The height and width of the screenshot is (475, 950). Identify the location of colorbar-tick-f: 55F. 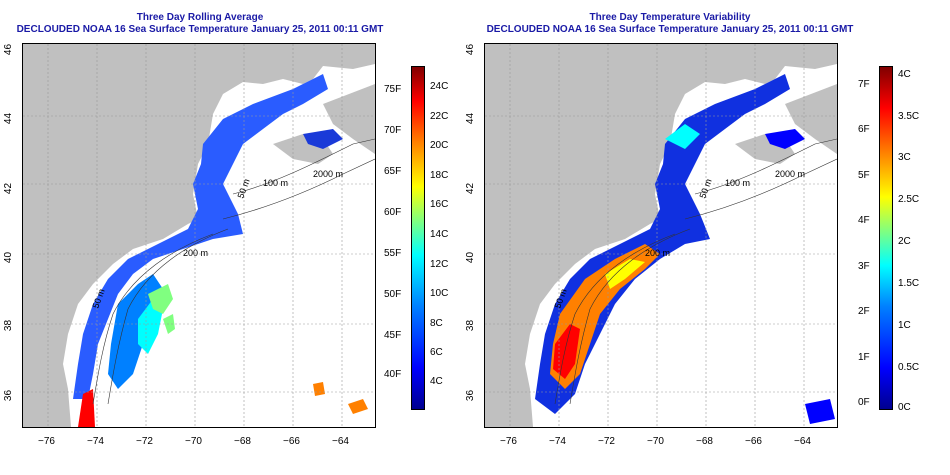
(393, 253).